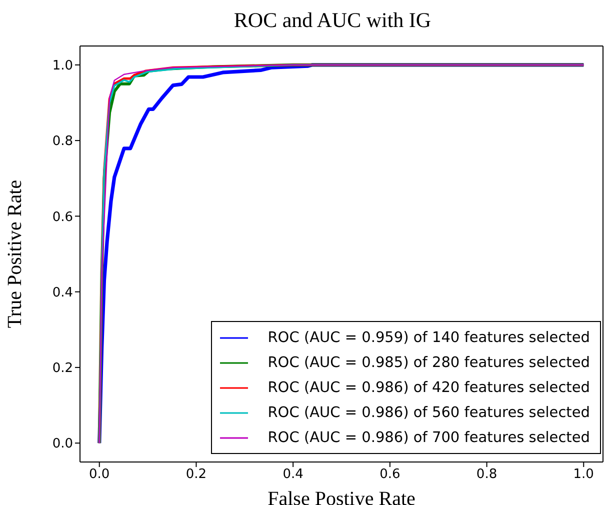  I want to click on chart-title: ROC and AUC with IG, so click(332, 20).